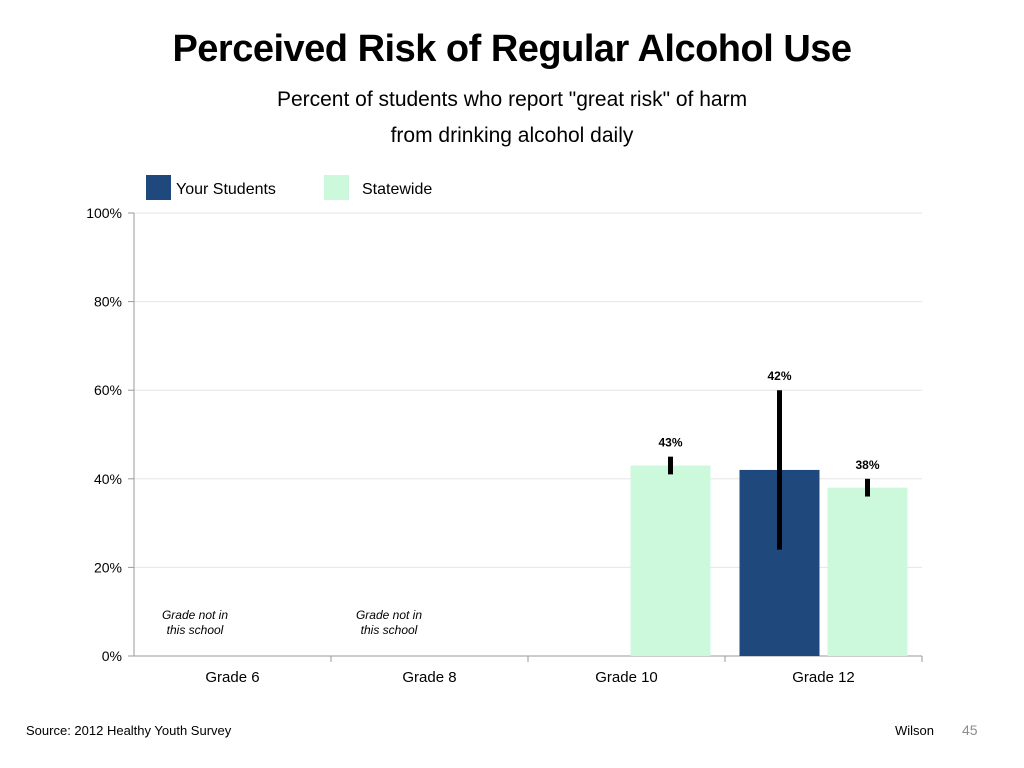  Describe the element at coordinates (108, 567) in the screenshot. I see `y-tick-label: 20%` at that location.